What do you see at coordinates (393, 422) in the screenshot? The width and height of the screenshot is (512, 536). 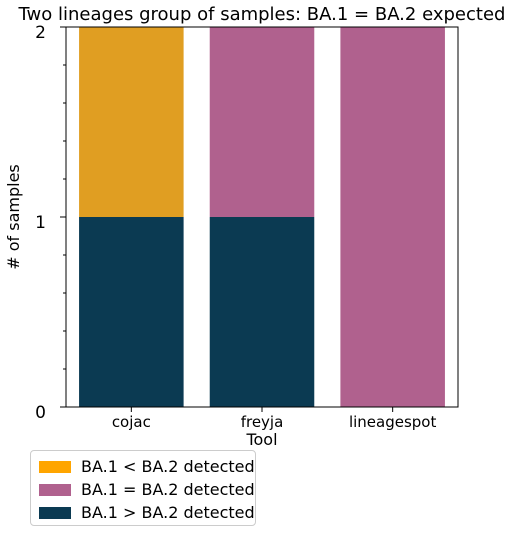 I see `x-tick-label: lineagespot` at bounding box center [393, 422].